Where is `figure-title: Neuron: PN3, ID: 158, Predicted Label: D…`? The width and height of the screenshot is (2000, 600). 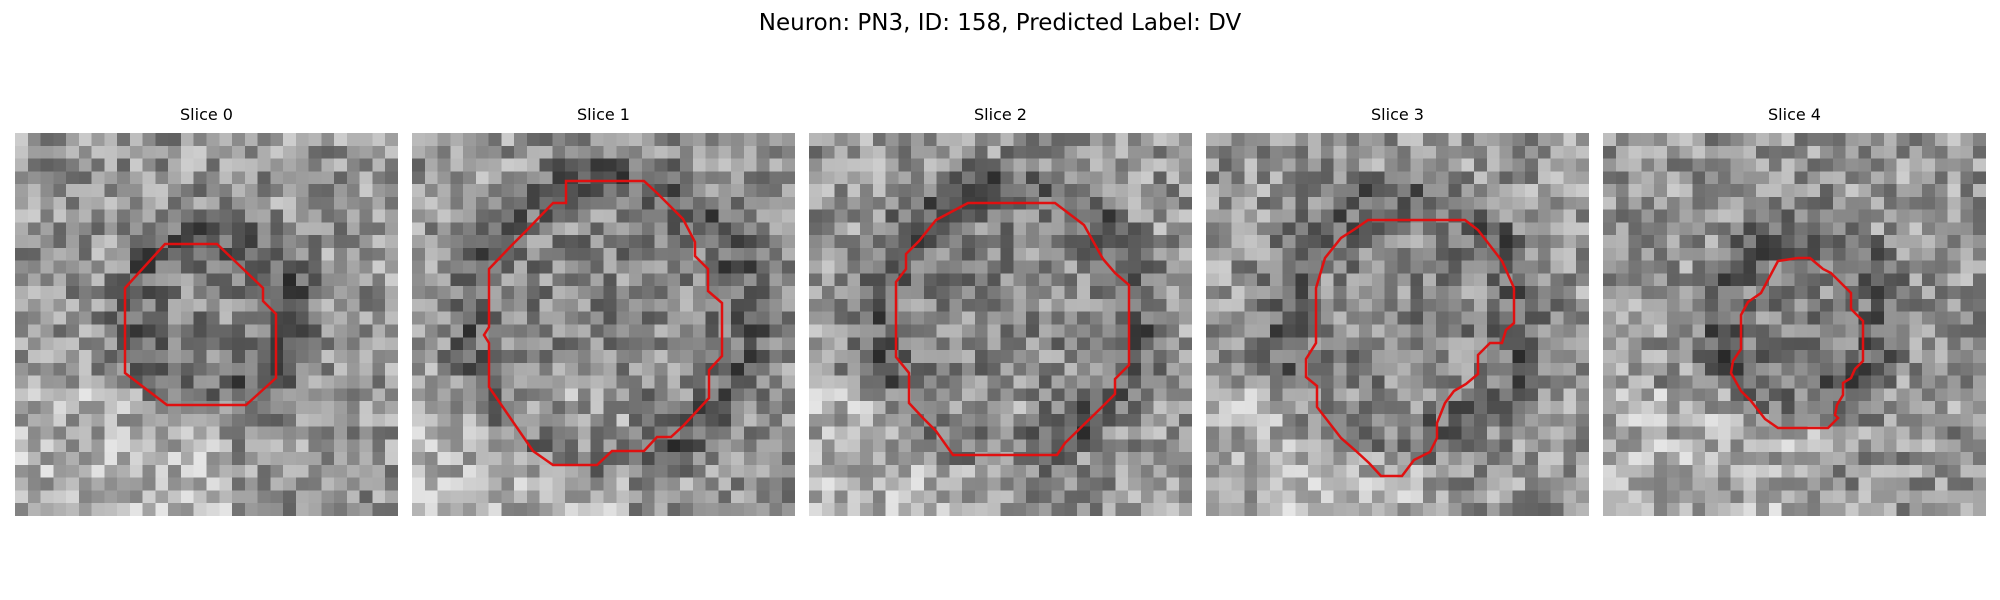 figure-title: Neuron: PN3, ID: 158, Predicted Label: D… is located at coordinates (1000, 23).